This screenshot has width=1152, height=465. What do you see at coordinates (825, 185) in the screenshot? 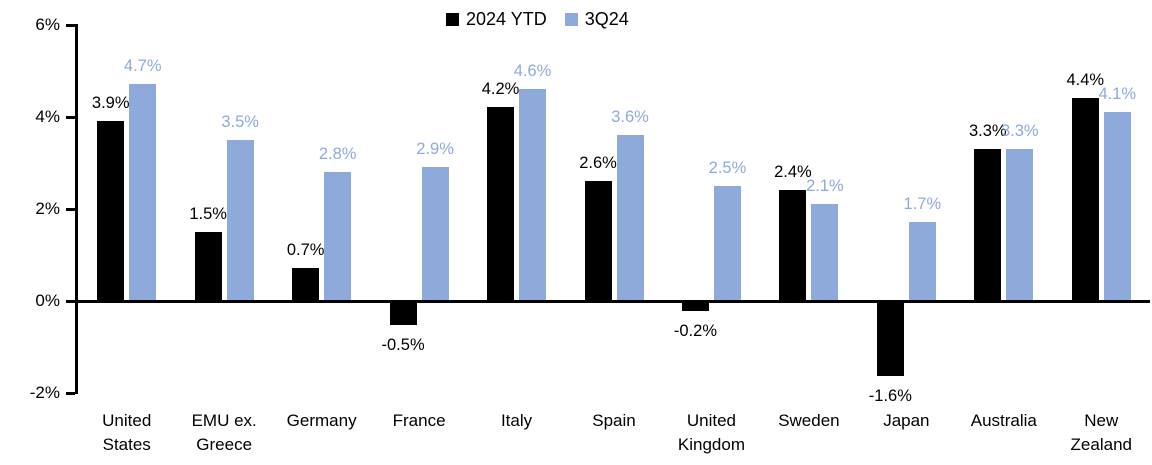
I see `bar-label-3q24-sweden: 2.1%` at bounding box center [825, 185].